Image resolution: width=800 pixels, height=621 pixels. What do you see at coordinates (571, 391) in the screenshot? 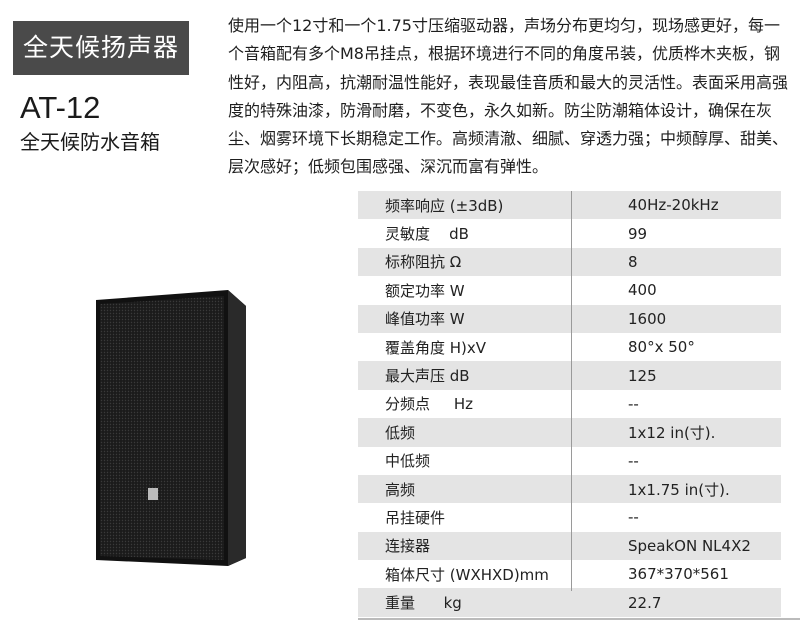
I see `column-divider` at bounding box center [571, 391].